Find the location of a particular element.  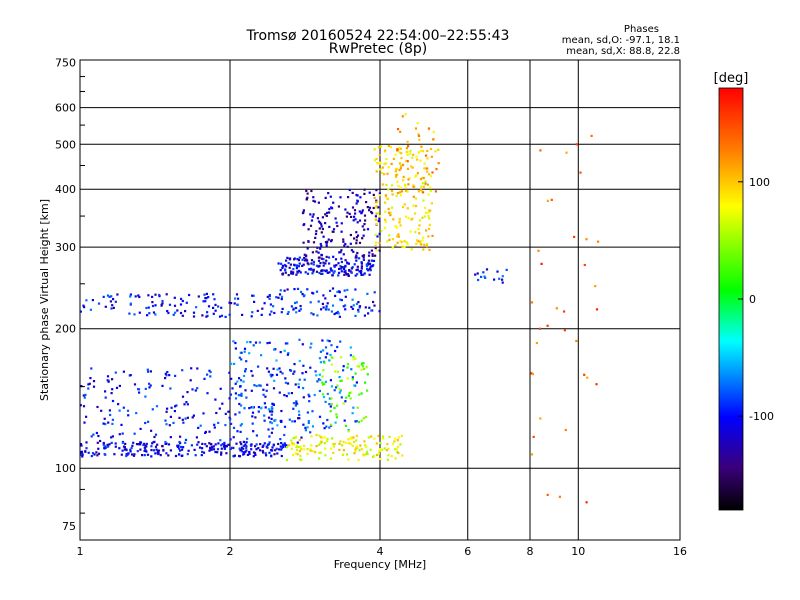

y-tick-label: 300 is located at coordinates (65, 247).